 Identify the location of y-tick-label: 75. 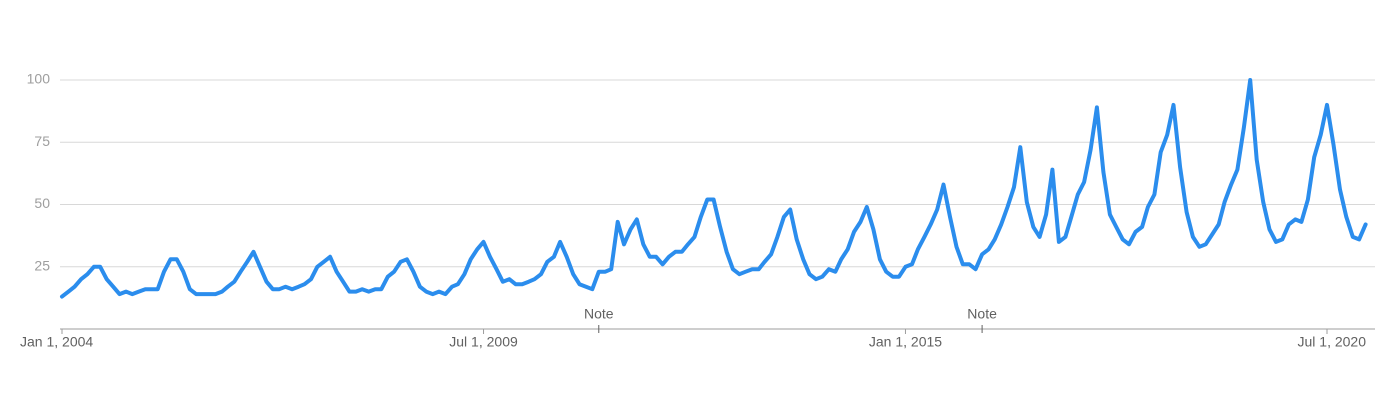
(42, 141).